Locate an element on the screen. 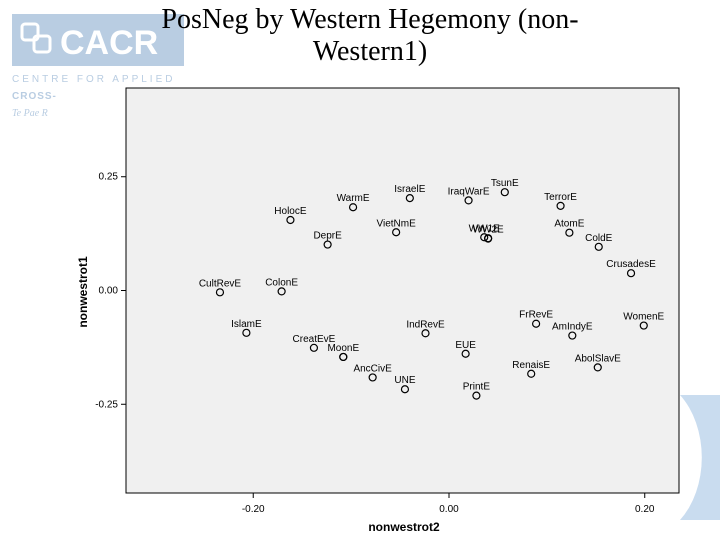  point-label: IsraelE is located at coordinates (409, 189).